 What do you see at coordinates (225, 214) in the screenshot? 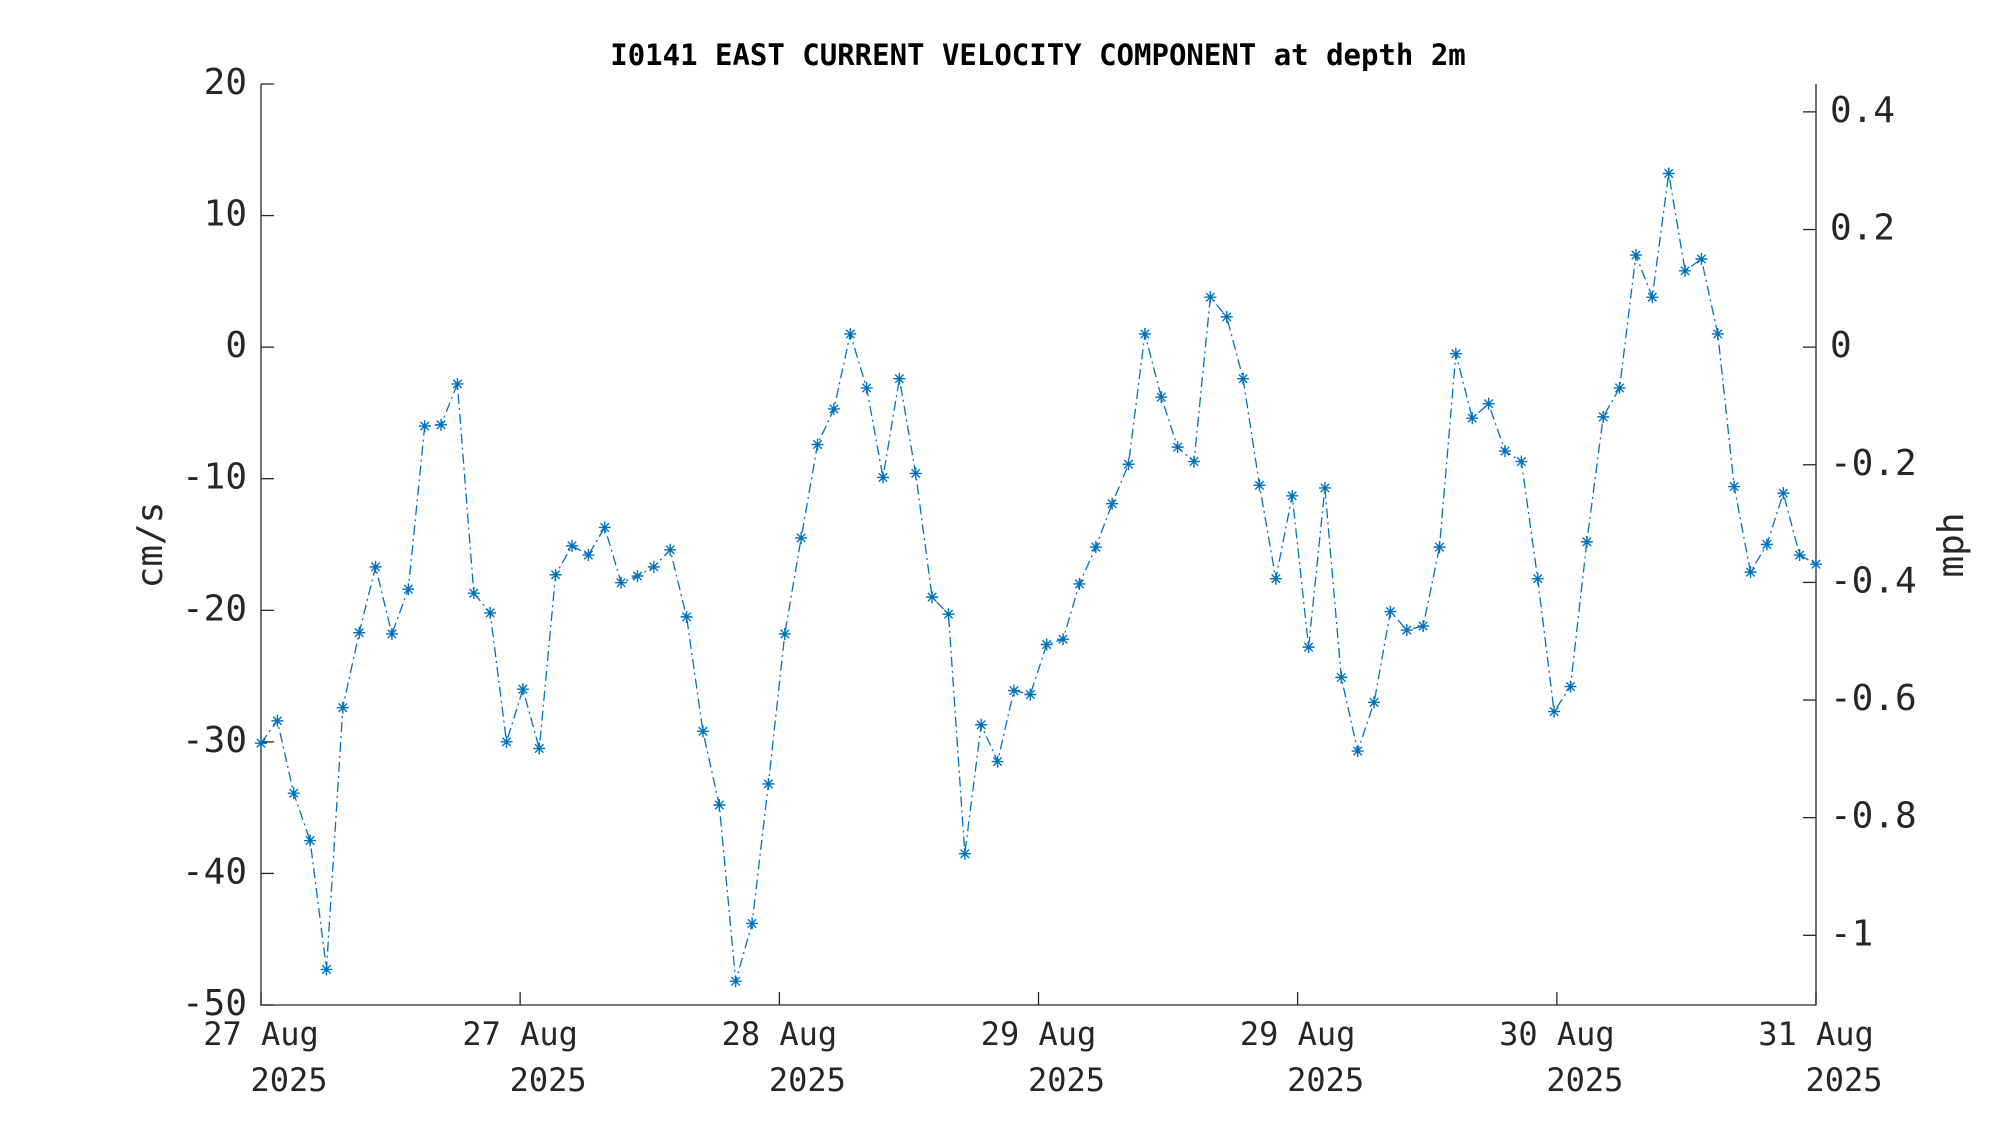
I see `y-tick-label: 10` at bounding box center [225, 214].